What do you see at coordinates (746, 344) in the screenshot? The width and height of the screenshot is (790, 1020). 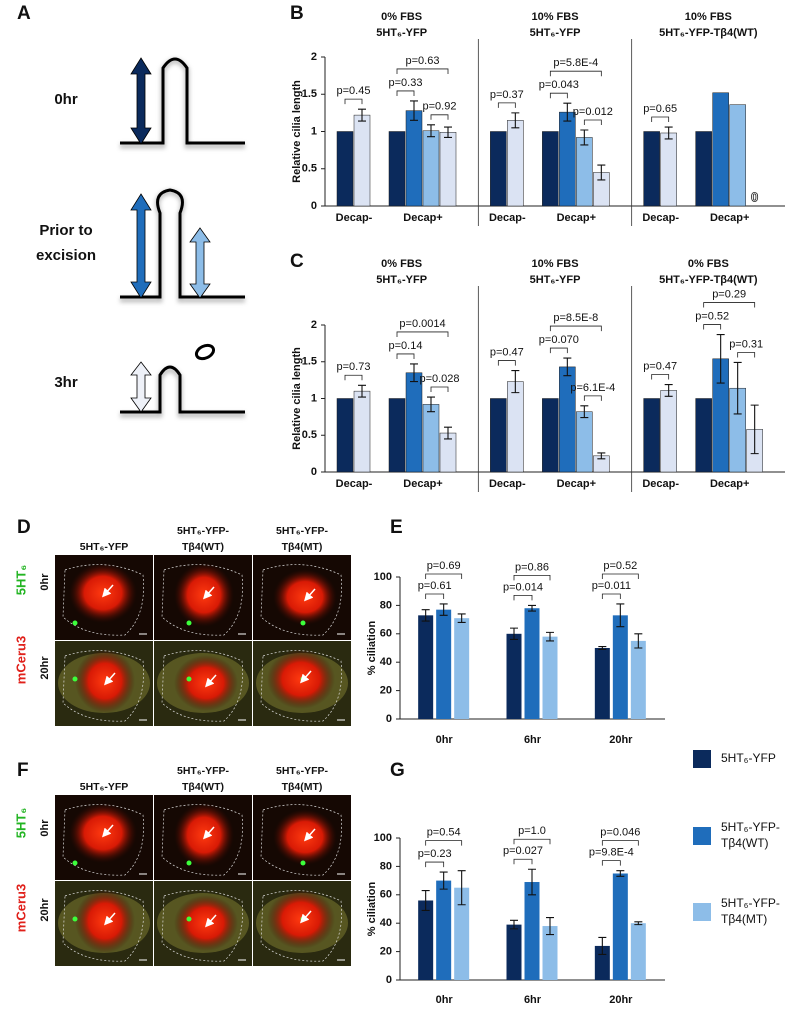 I see `p-value: p=0.31` at bounding box center [746, 344].